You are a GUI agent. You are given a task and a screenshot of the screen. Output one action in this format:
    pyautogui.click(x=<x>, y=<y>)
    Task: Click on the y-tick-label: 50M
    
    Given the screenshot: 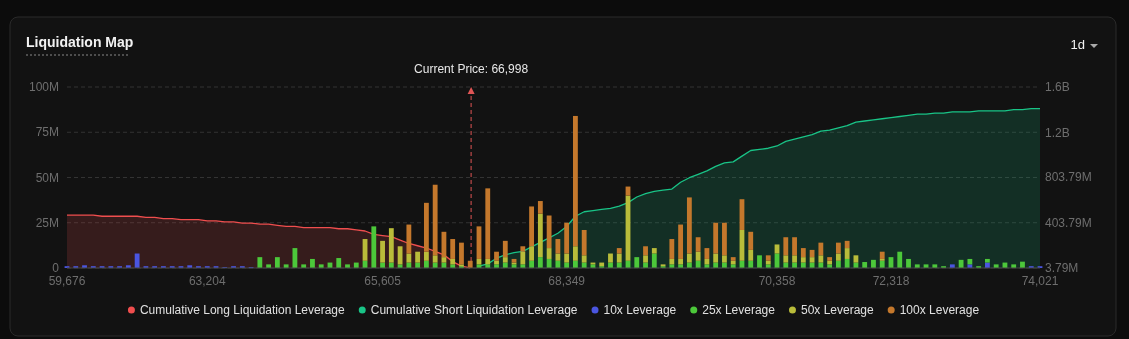 What is the action you would take?
    pyautogui.click(x=47, y=177)
    